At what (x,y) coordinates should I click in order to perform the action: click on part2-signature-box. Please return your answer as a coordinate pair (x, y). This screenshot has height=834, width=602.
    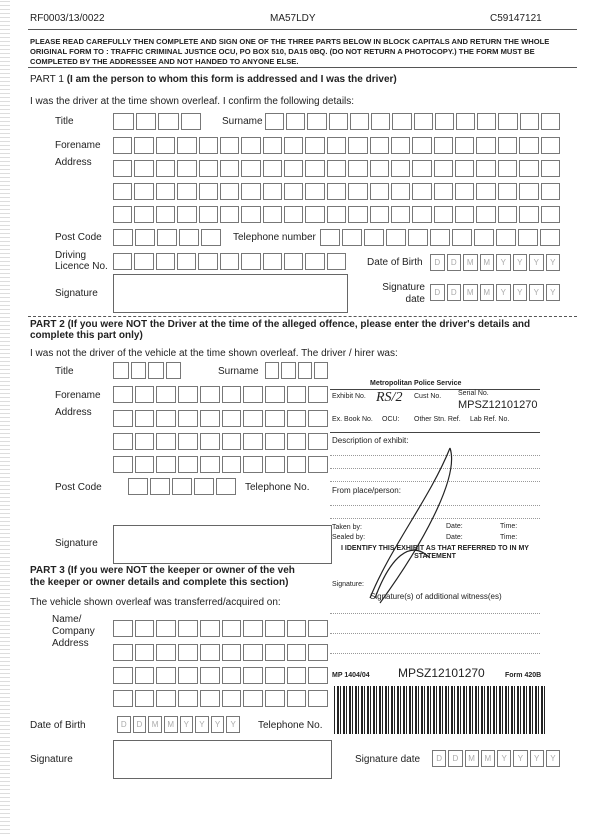
    Looking at the image, I should click on (222, 544).